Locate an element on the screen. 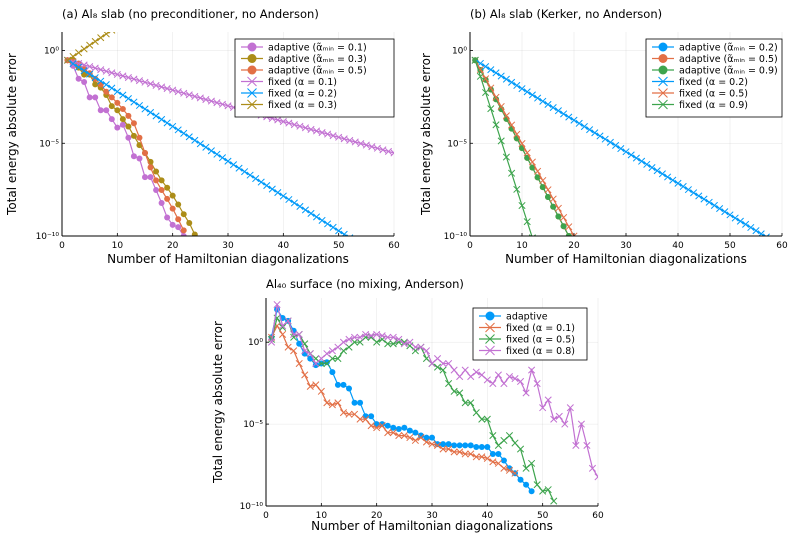  x-axis-label: Number of Hamiltonian diagonalizations is located at coordinates (626, 259).